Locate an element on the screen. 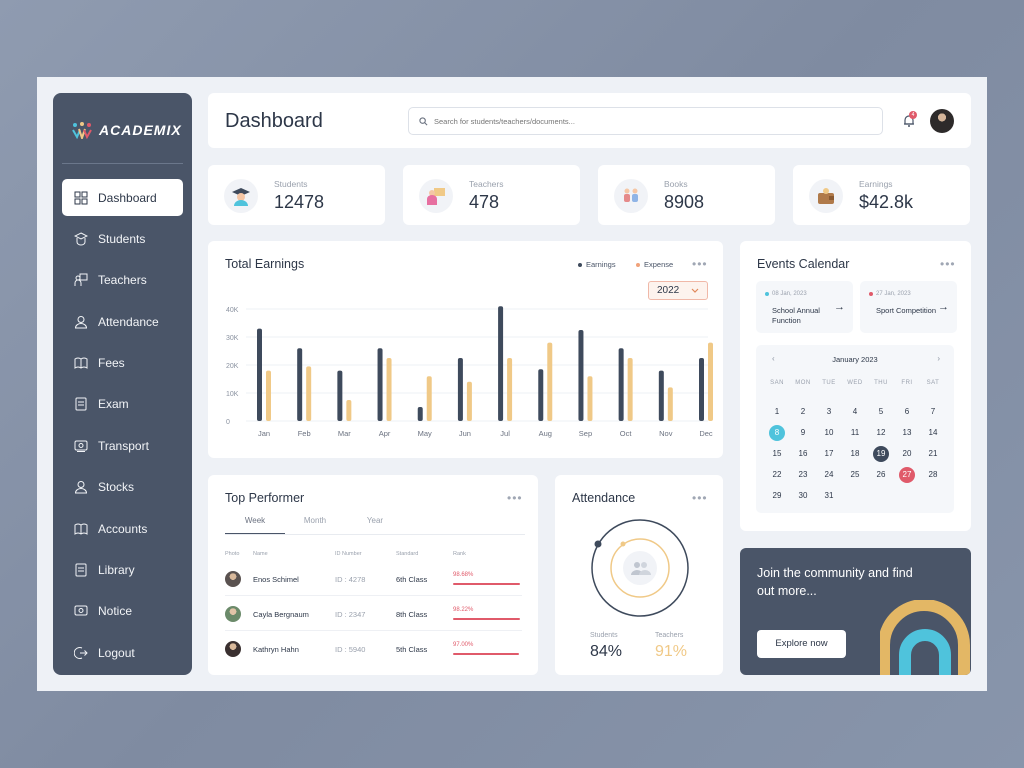 Image resolution: width=1024 pixels, height=768 pixels. user-avatar is located at coordinates (942, 121).